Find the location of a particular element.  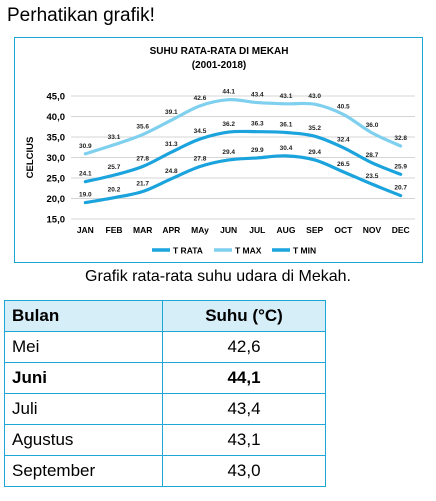

x-tick-label: OCT is located at coordinates (343, 230).